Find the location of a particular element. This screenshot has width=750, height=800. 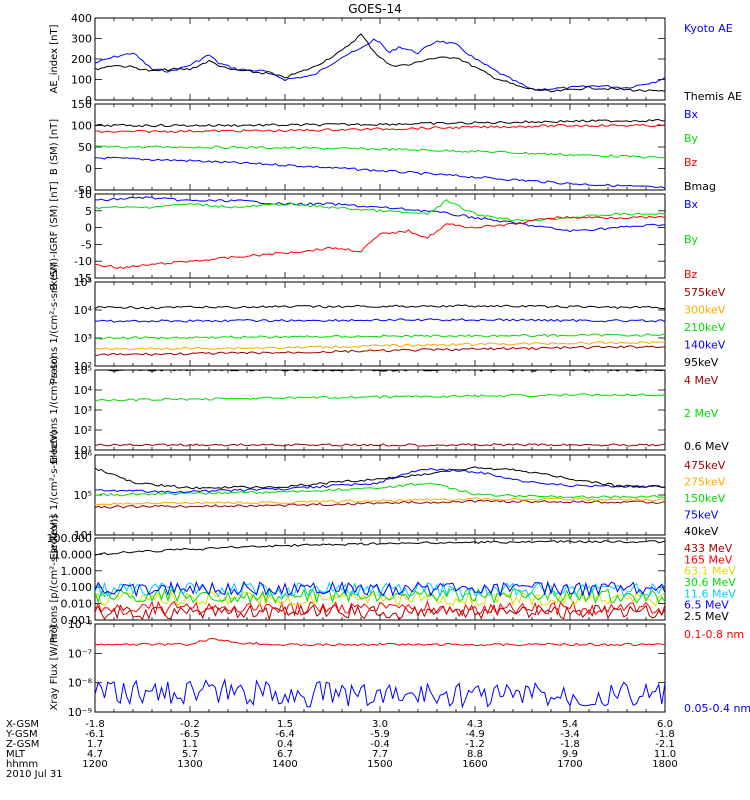

y-tick-label: 0.001 is located at coordinates (77, 620).